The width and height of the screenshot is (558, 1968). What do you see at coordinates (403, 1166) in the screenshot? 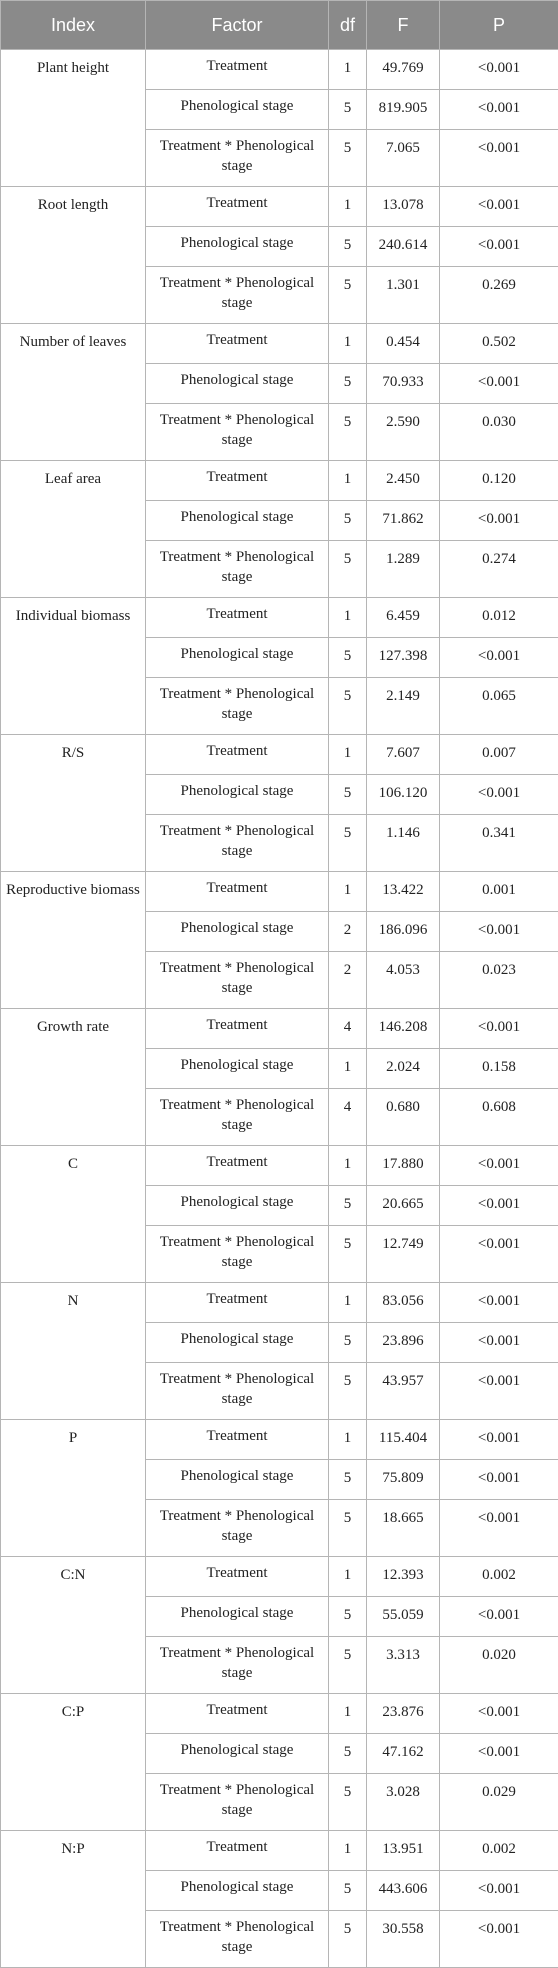
I see `f-value-cell: 17.880` at bounding box center [403, 1166].